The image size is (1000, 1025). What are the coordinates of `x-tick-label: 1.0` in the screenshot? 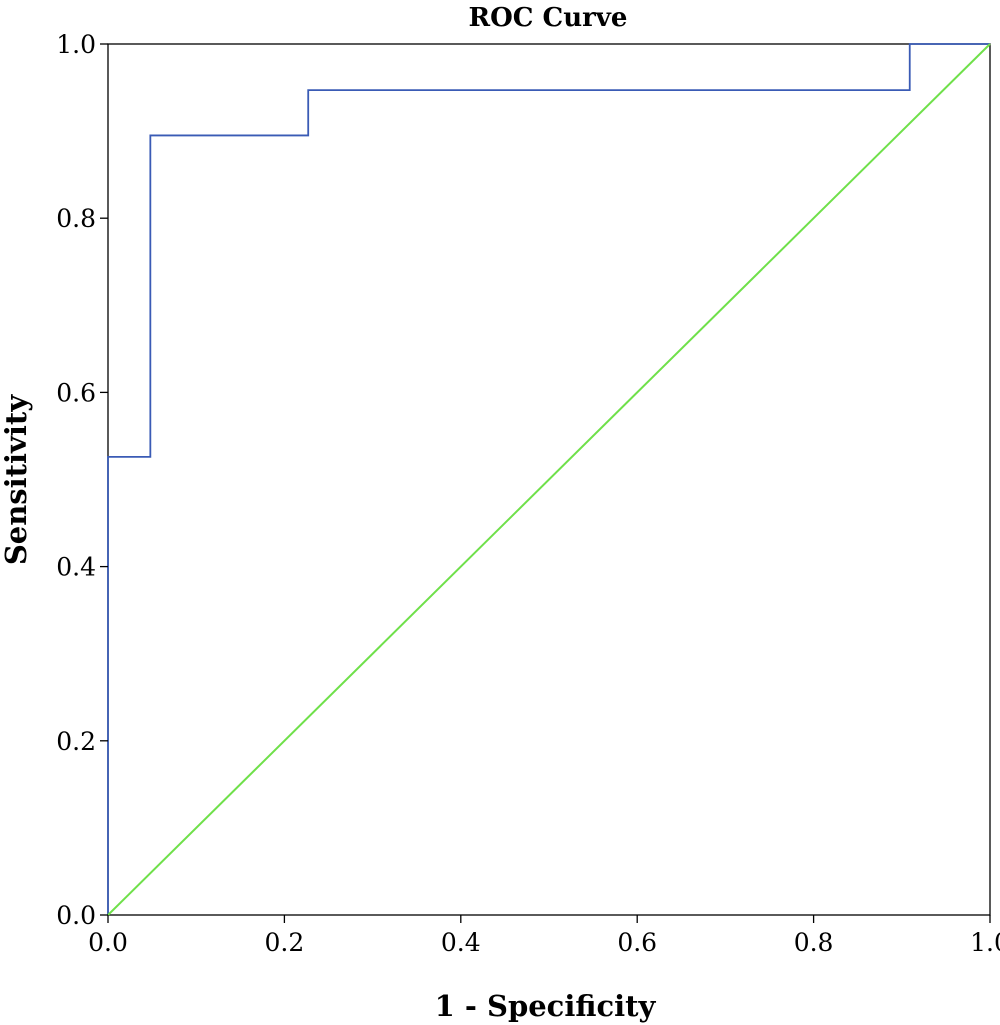 It's located at (985, 942).